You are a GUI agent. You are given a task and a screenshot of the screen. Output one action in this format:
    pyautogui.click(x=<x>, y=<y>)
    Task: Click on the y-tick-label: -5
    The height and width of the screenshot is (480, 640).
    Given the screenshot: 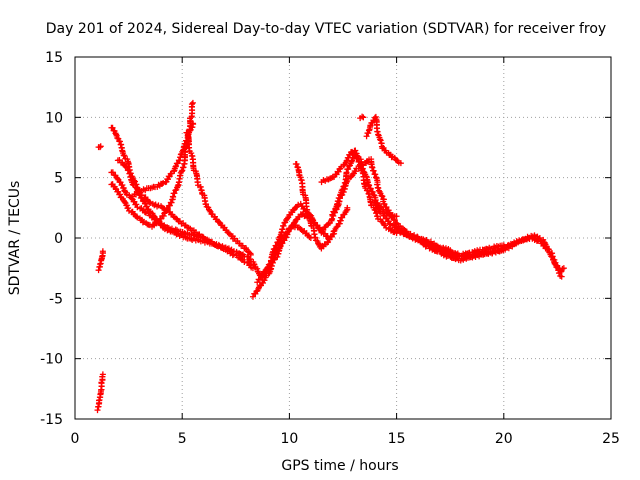 What is the action you would take?
    pyautogui.click(x=56, y=299)
    